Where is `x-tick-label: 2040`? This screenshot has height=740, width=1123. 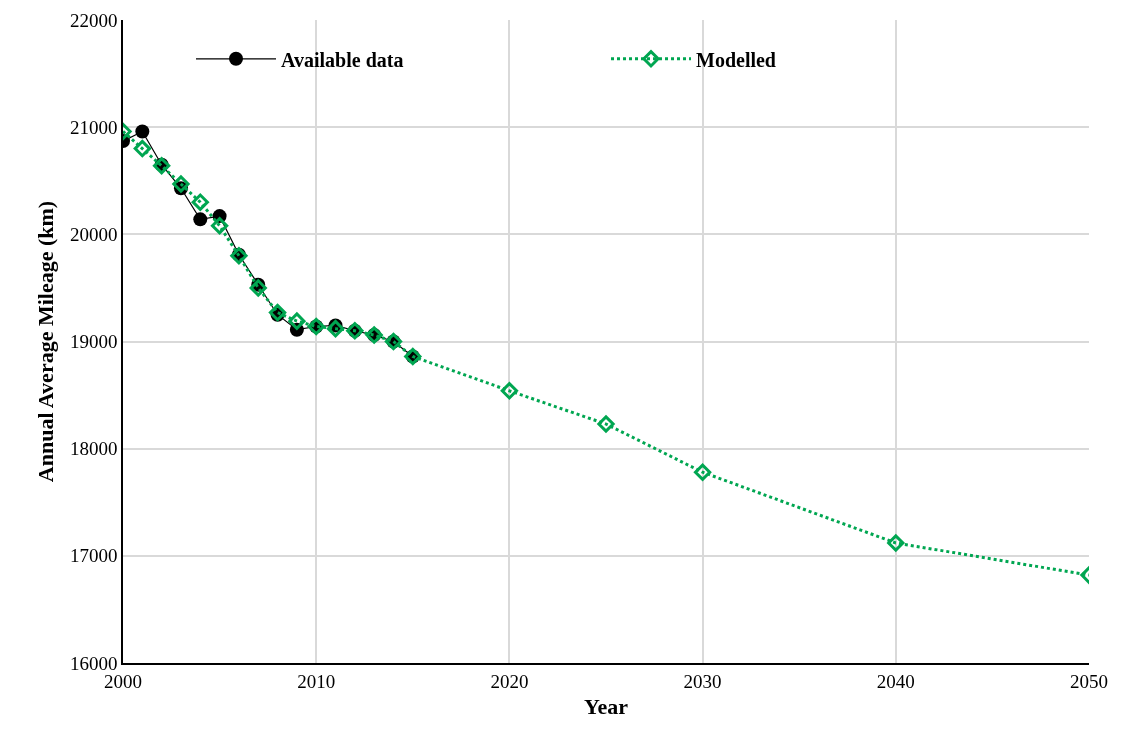
x-tick-label: 2040 is located at coordinates (895, 681).